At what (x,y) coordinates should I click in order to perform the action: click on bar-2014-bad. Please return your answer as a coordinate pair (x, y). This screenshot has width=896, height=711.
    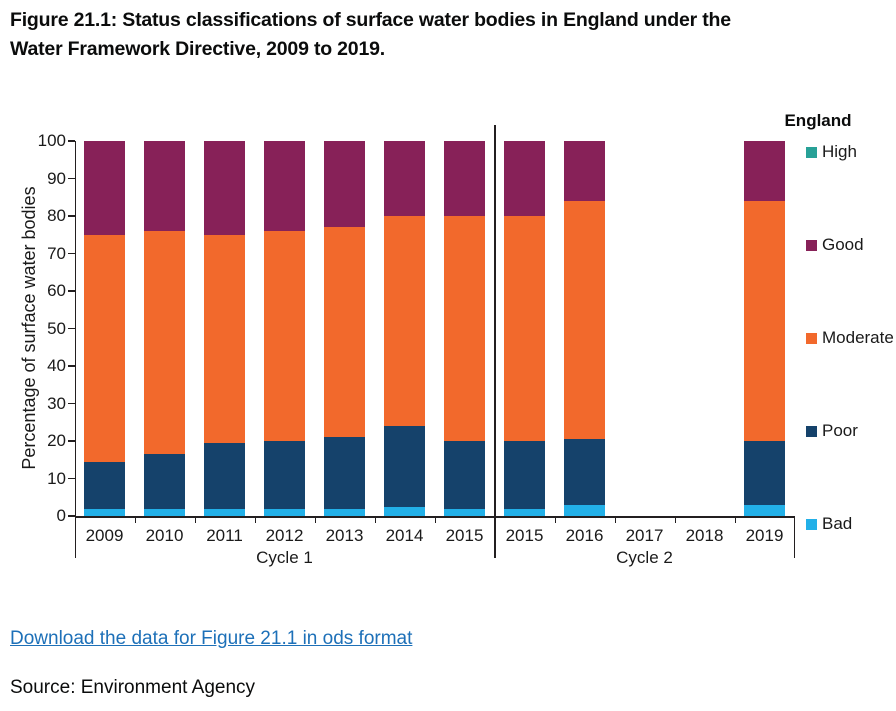
    Looking at the image, I should click on (404, 511).